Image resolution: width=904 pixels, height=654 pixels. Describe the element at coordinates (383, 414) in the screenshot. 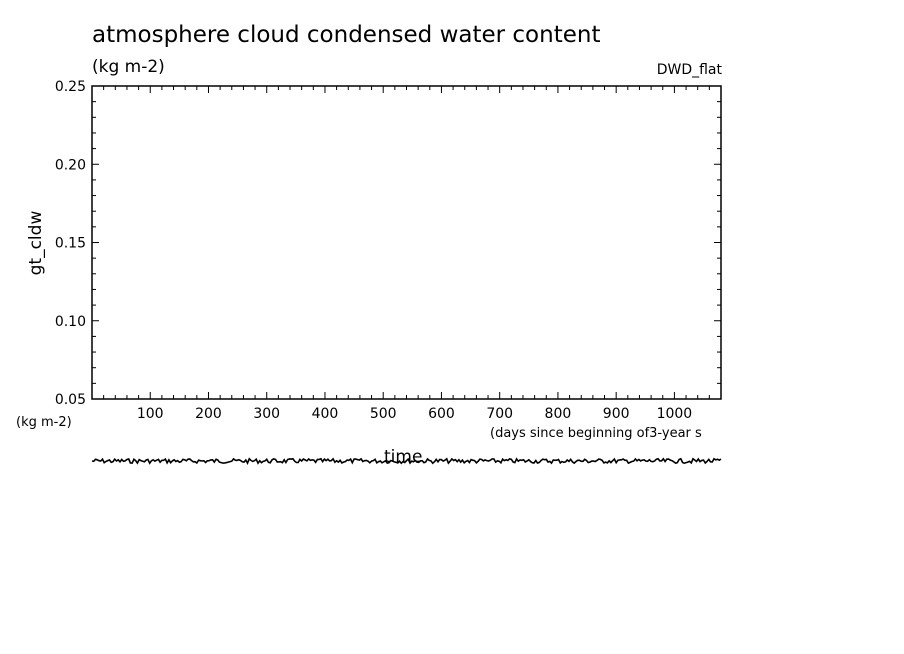

I see `x-tick-label: 500` at that location.